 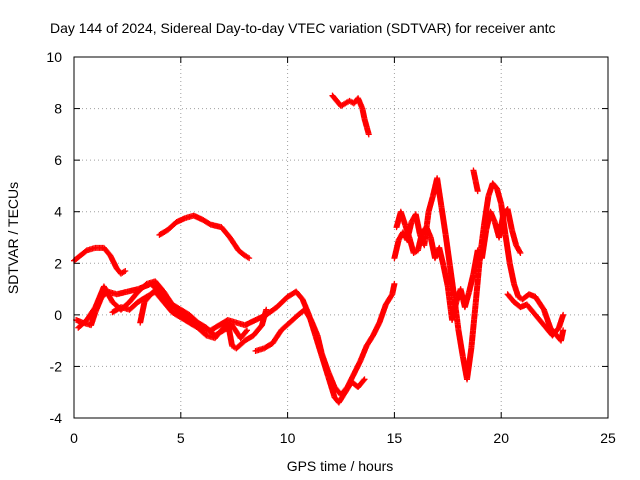 I want to click on y-tick-label: -2, so click(x=56, y=366).